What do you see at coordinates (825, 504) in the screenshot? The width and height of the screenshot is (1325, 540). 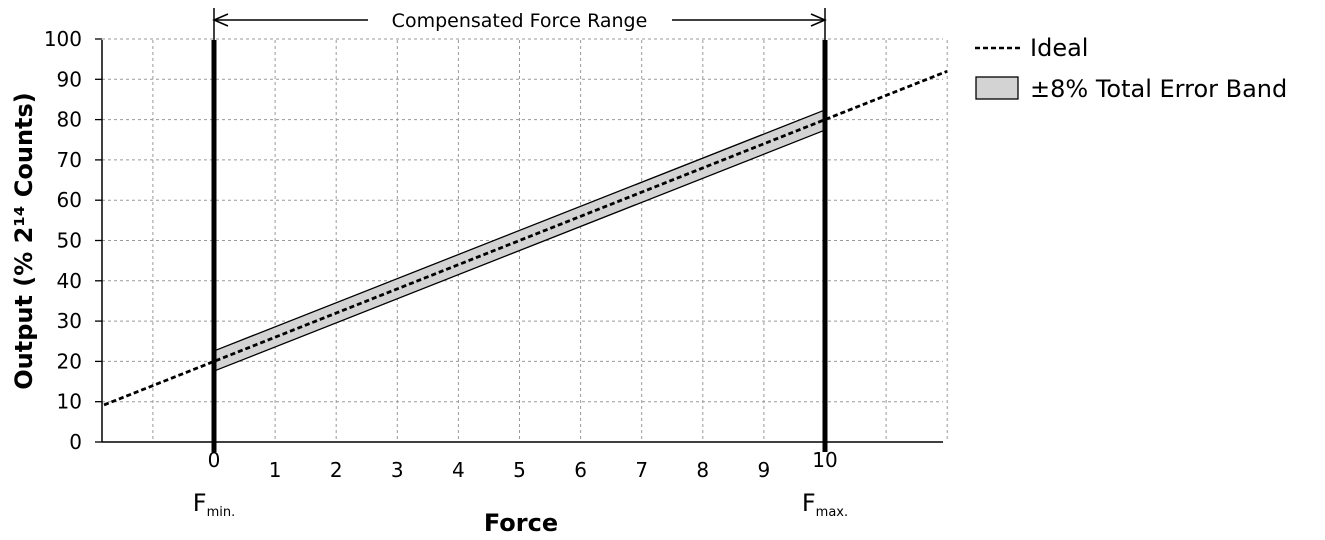 I see `f-max-label: Fmax.` at bounding box center [825, 504].